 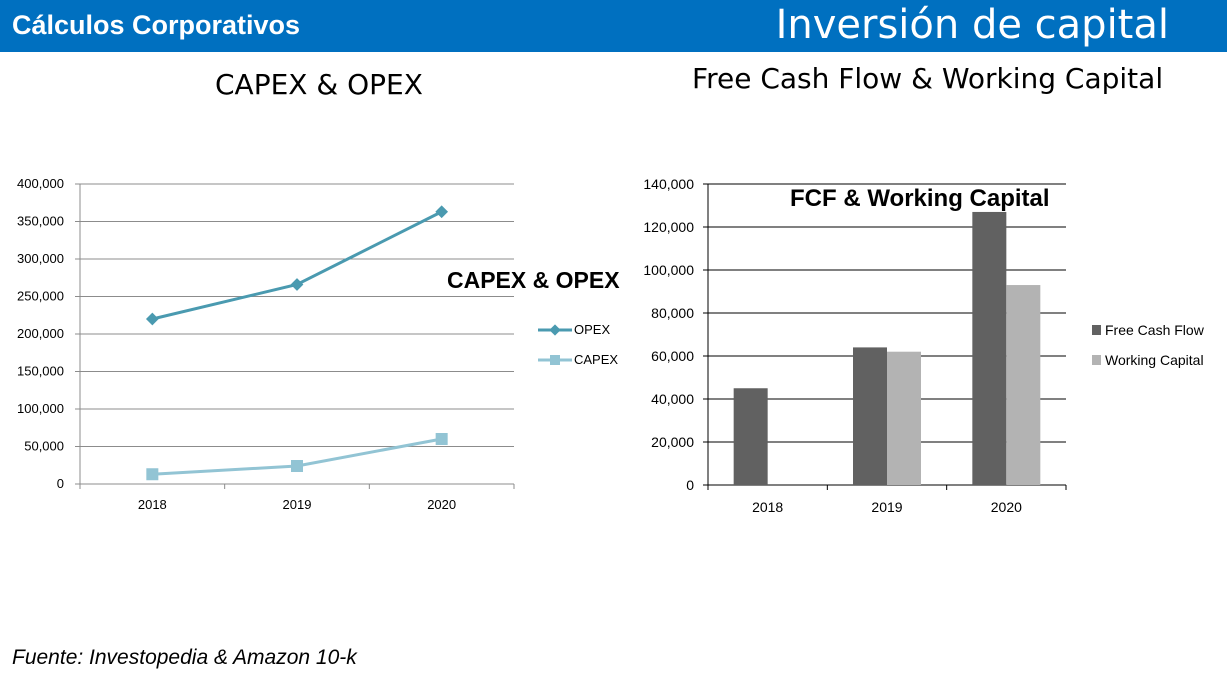 What do you see at coordinates (297, 265) in the screenshot?
I see `series-line-opex` at bounding box center [297, 265].